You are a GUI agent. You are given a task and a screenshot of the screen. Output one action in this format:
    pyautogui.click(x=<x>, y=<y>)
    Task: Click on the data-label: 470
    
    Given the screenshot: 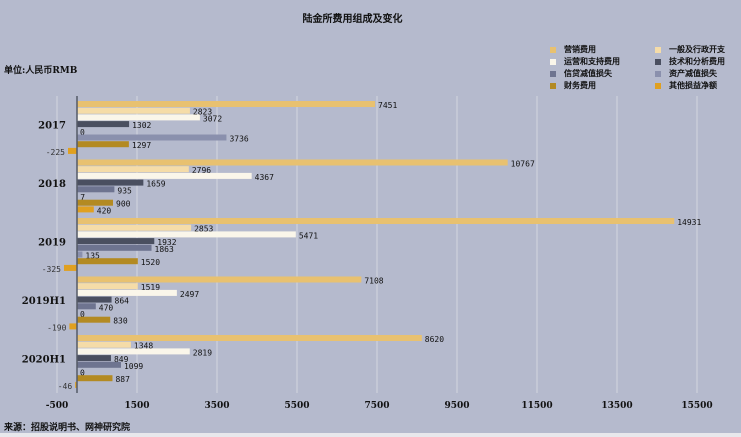 What is the action you would take?
    pyautogui.click(x=106, y=307)
    